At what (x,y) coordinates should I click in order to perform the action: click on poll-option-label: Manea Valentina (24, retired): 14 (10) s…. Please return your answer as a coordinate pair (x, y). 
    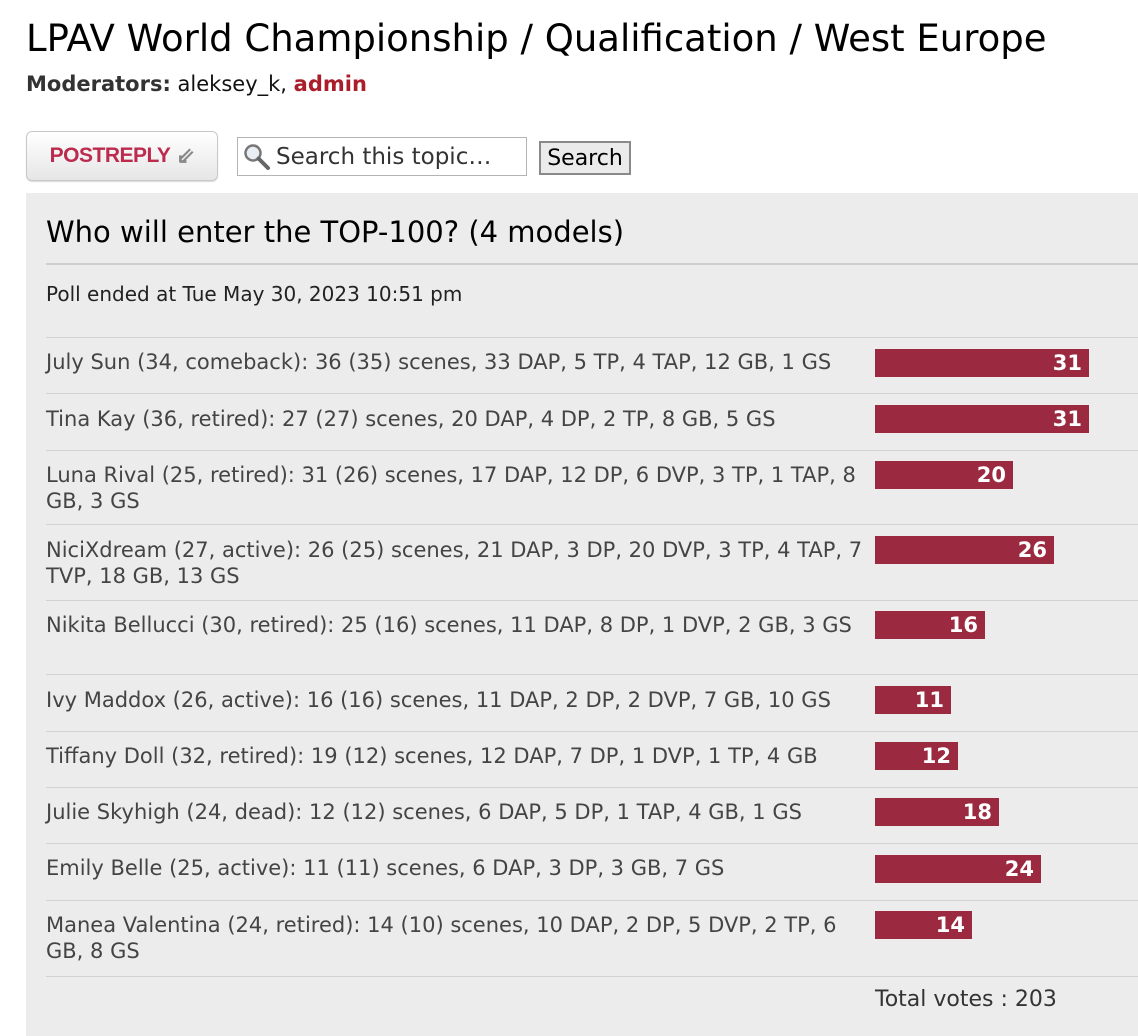
    Looking at the image, I should click on (441, 938).